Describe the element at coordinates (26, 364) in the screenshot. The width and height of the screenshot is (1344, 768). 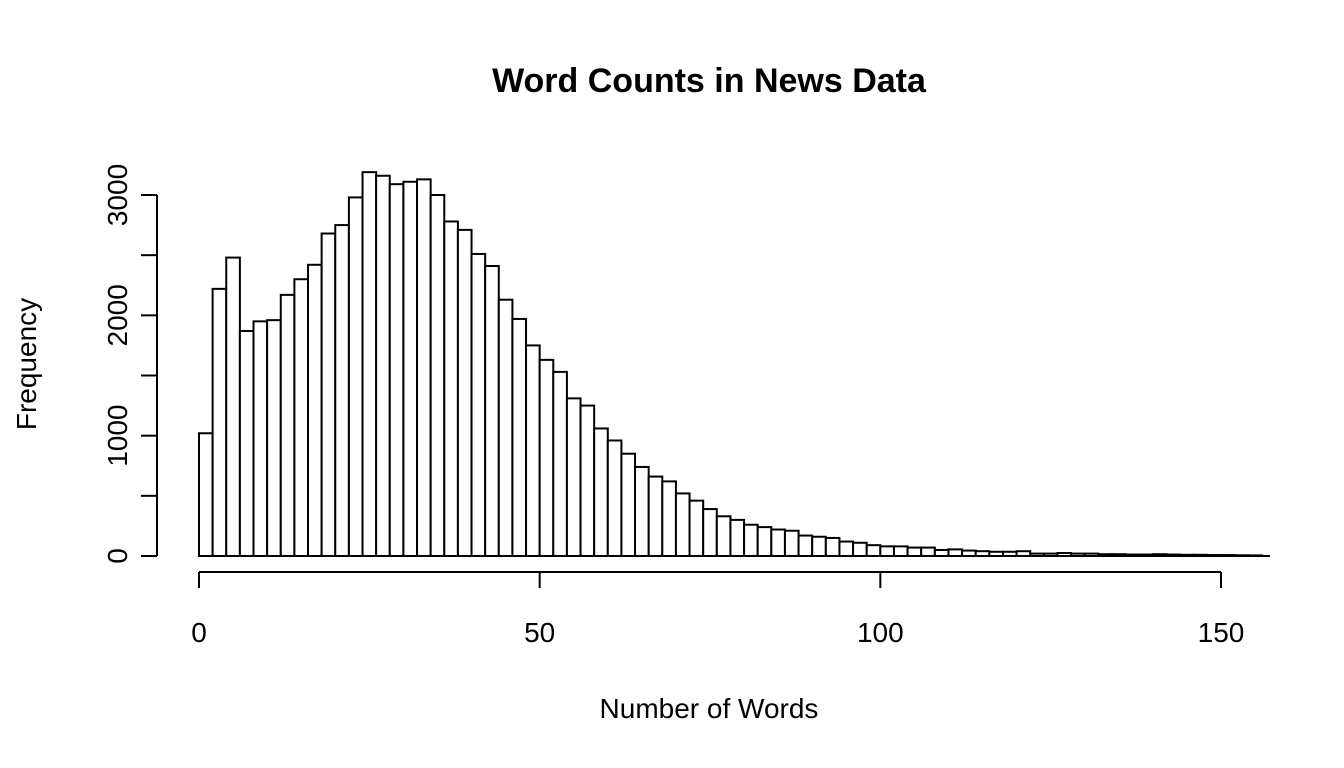
I see `y-axis-label: Frequency` at that location.